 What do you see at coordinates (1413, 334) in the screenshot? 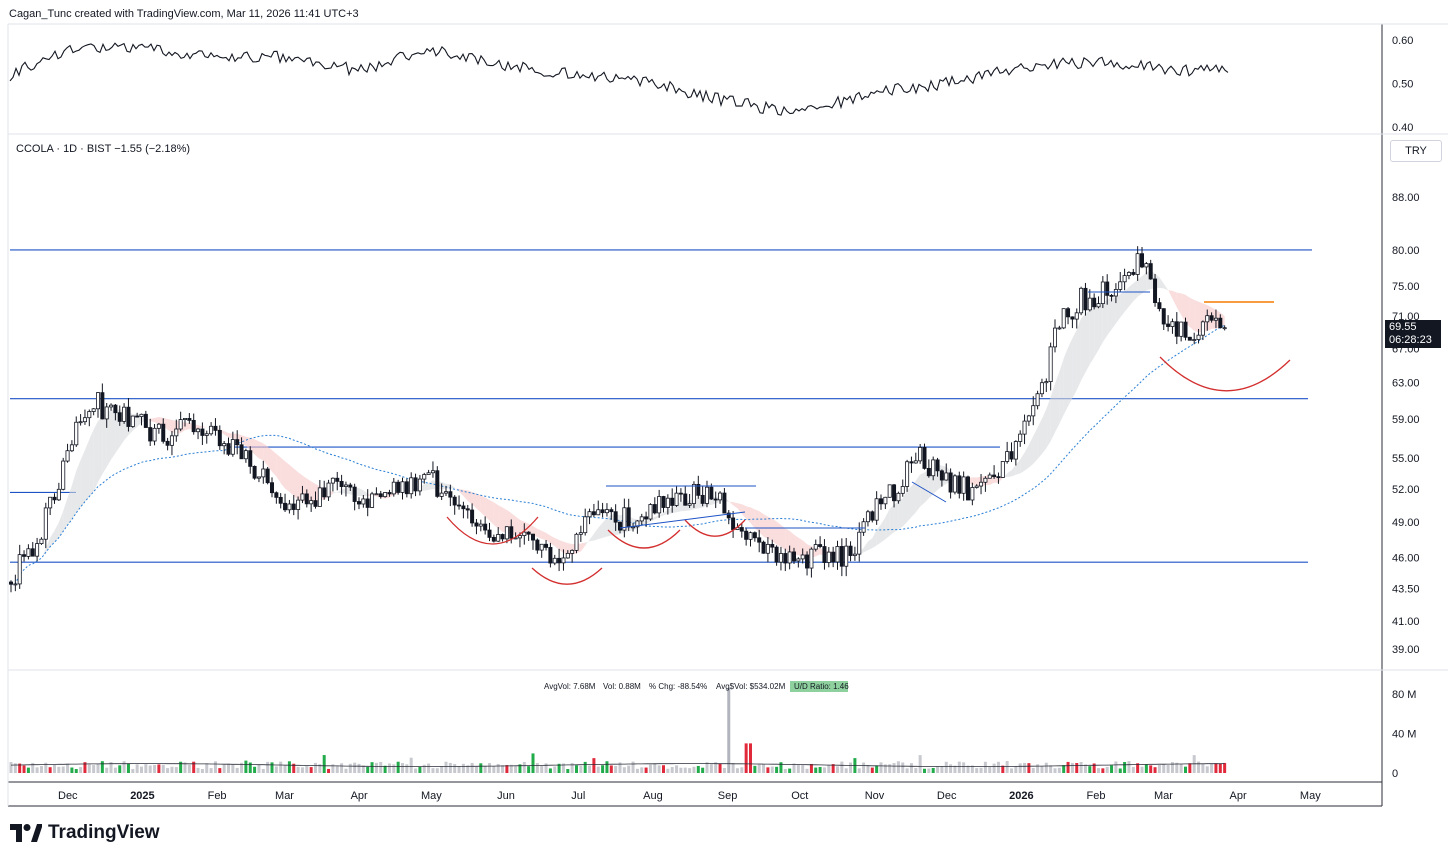
I see `last-price-badge: 69.55 06:28:23` at bounding box center [1413, 334].